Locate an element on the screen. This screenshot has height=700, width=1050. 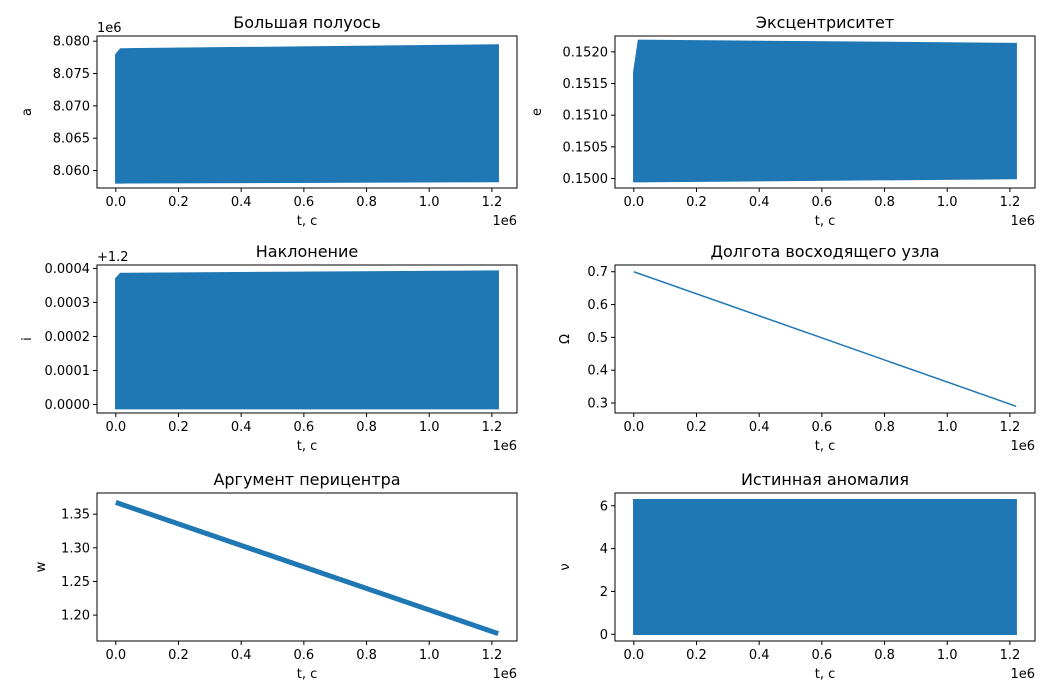
y-tick-label: 0.0002 is located at coordinates (68, 337).